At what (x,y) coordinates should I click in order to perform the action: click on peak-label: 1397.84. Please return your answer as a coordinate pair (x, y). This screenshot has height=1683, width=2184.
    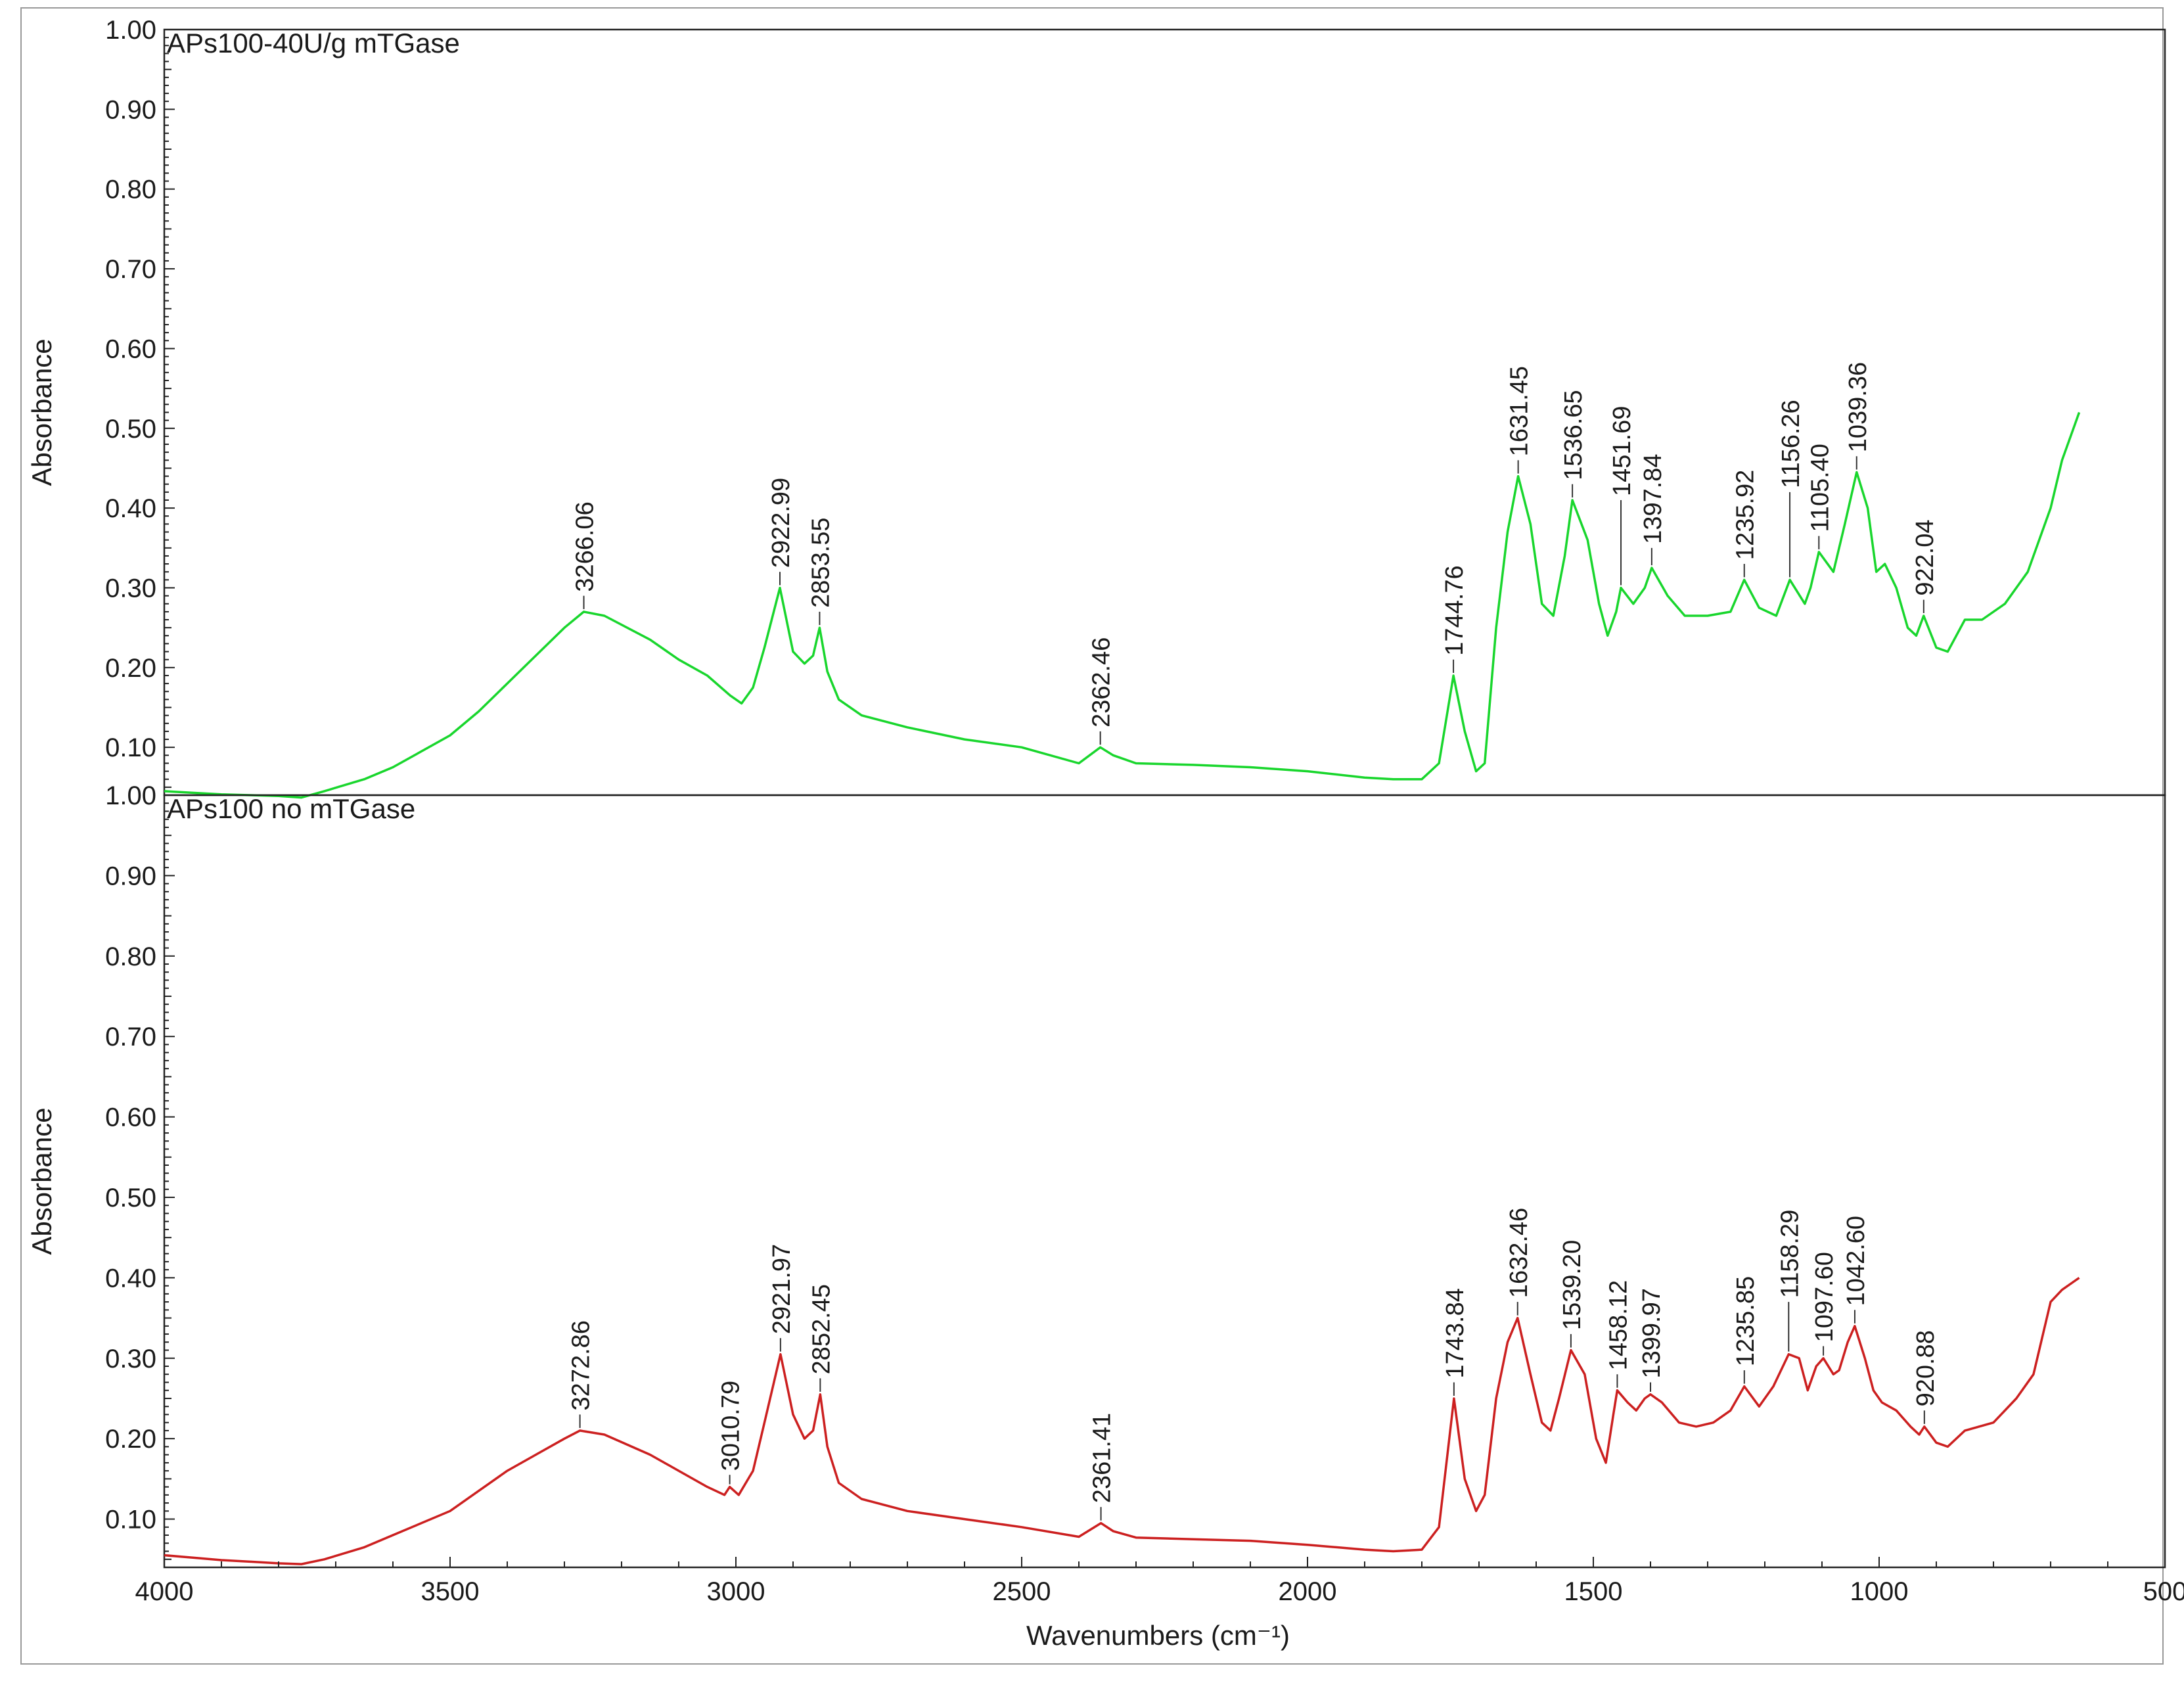
    Looking at the image, I should click on (1653, 498).